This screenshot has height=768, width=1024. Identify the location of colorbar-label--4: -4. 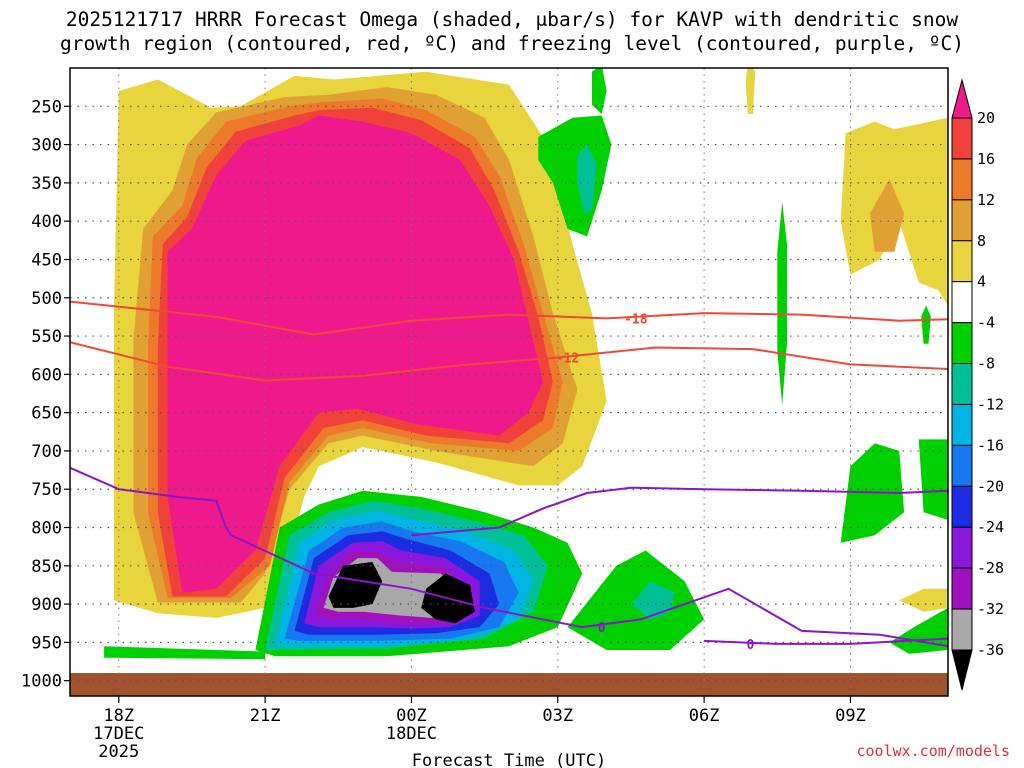
(986, 323).